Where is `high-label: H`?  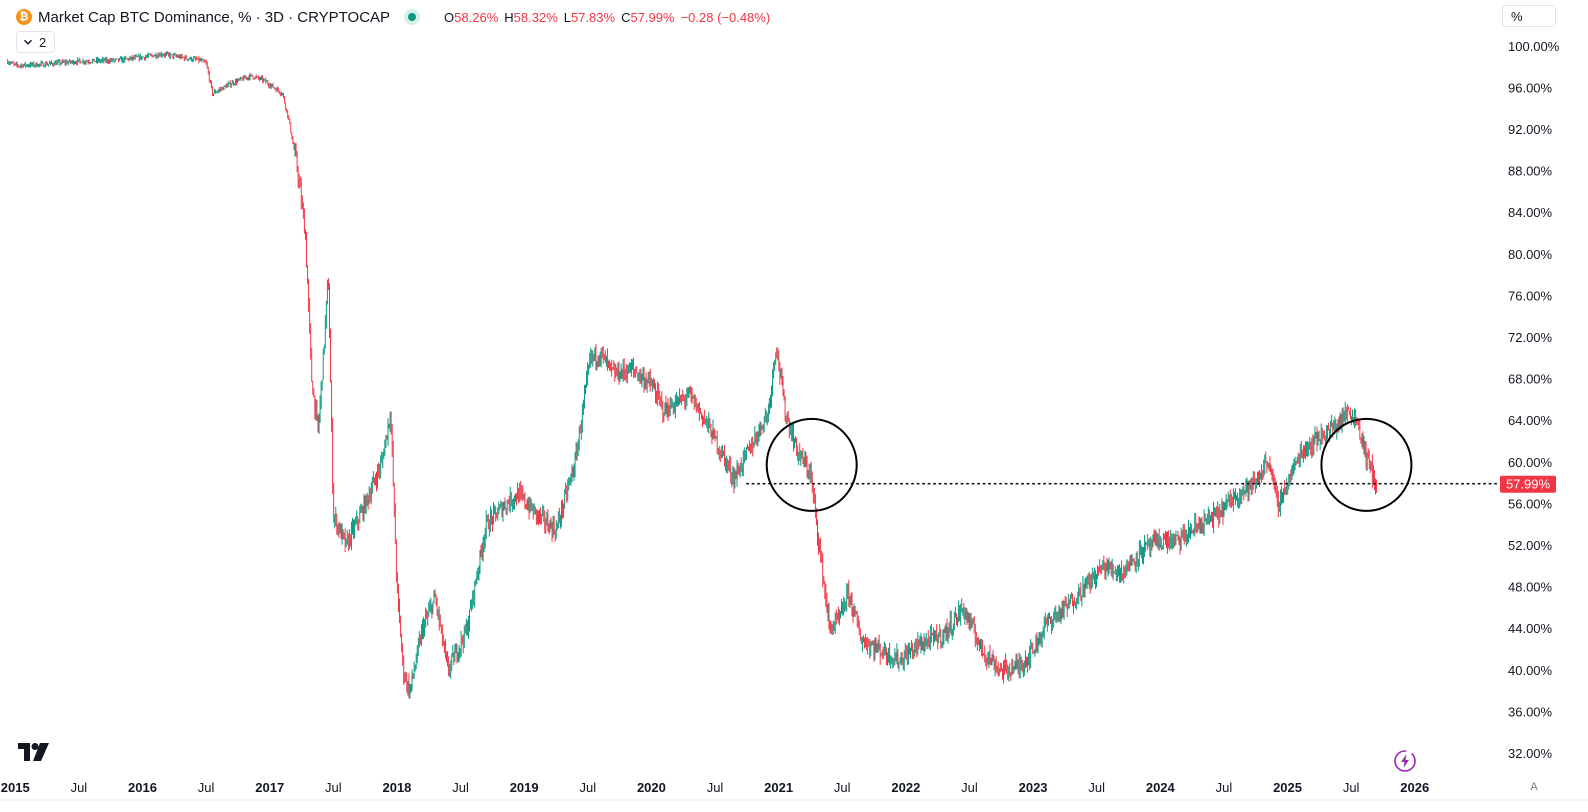 high-label: H is located at coordinates (509, 17).